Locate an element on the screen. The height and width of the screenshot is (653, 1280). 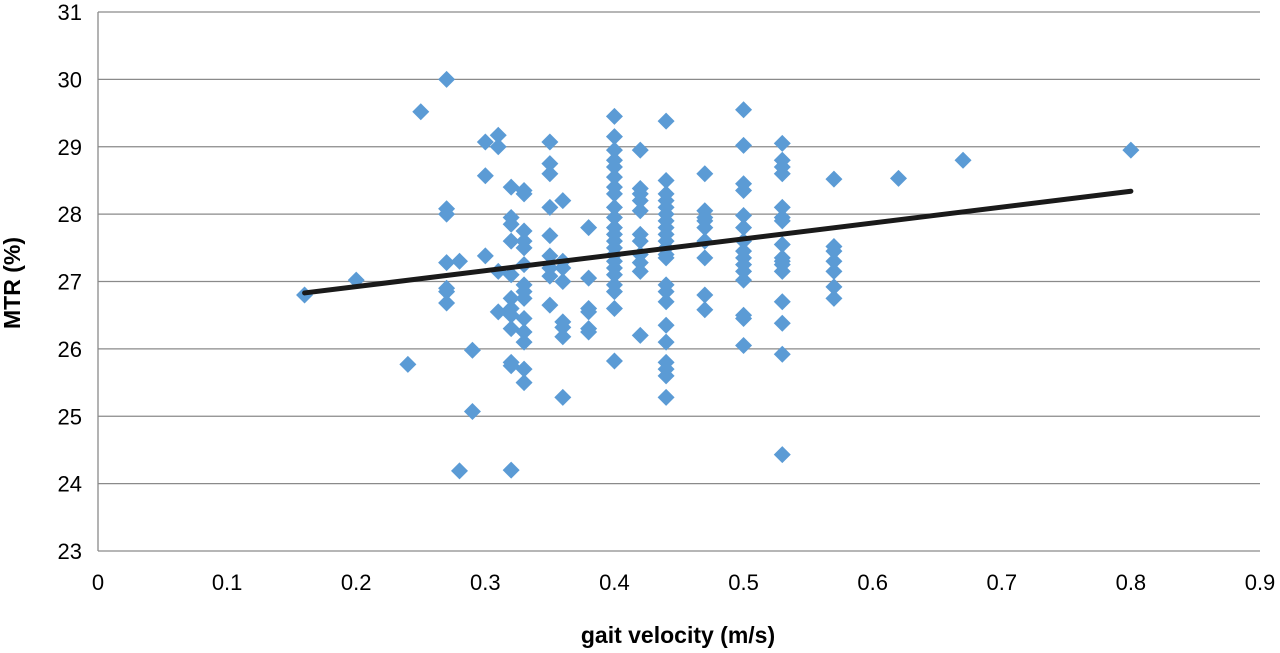
y-tick-label-2: 25 is located at coordinates (70, 416).